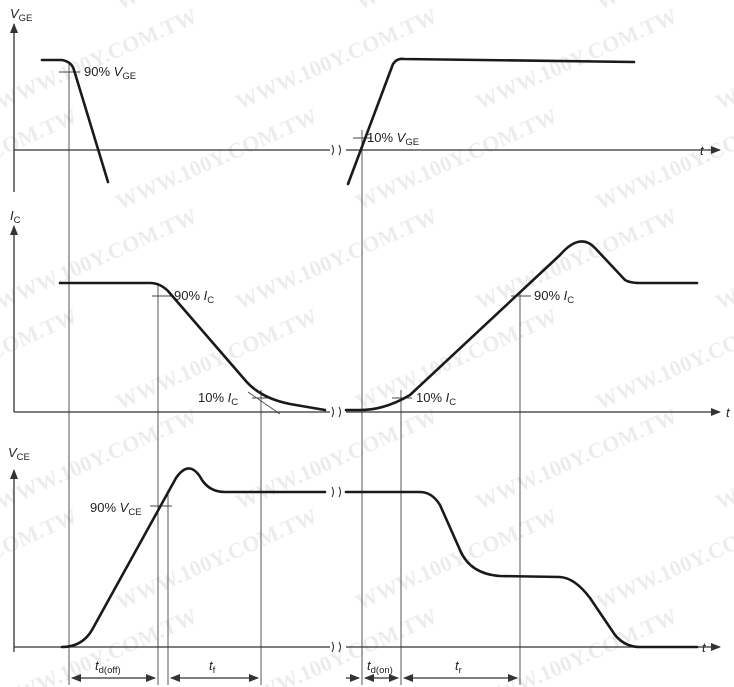  Describe the element at coordinates (458, 667) in the screenshot. I see `t-r-label: tr` at that location.